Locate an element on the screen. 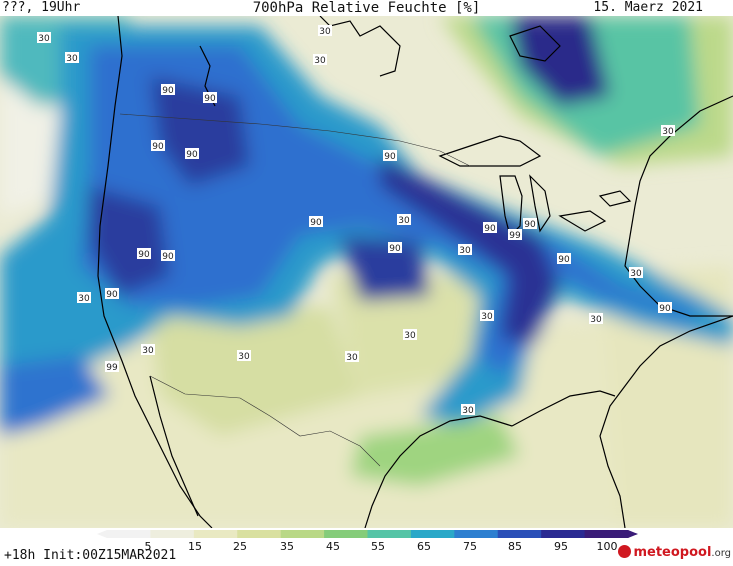 Image resolution: width=733 pixels, height=566 pixels. colorbar-tick-label: 45 is located at coordinates (333, 546).